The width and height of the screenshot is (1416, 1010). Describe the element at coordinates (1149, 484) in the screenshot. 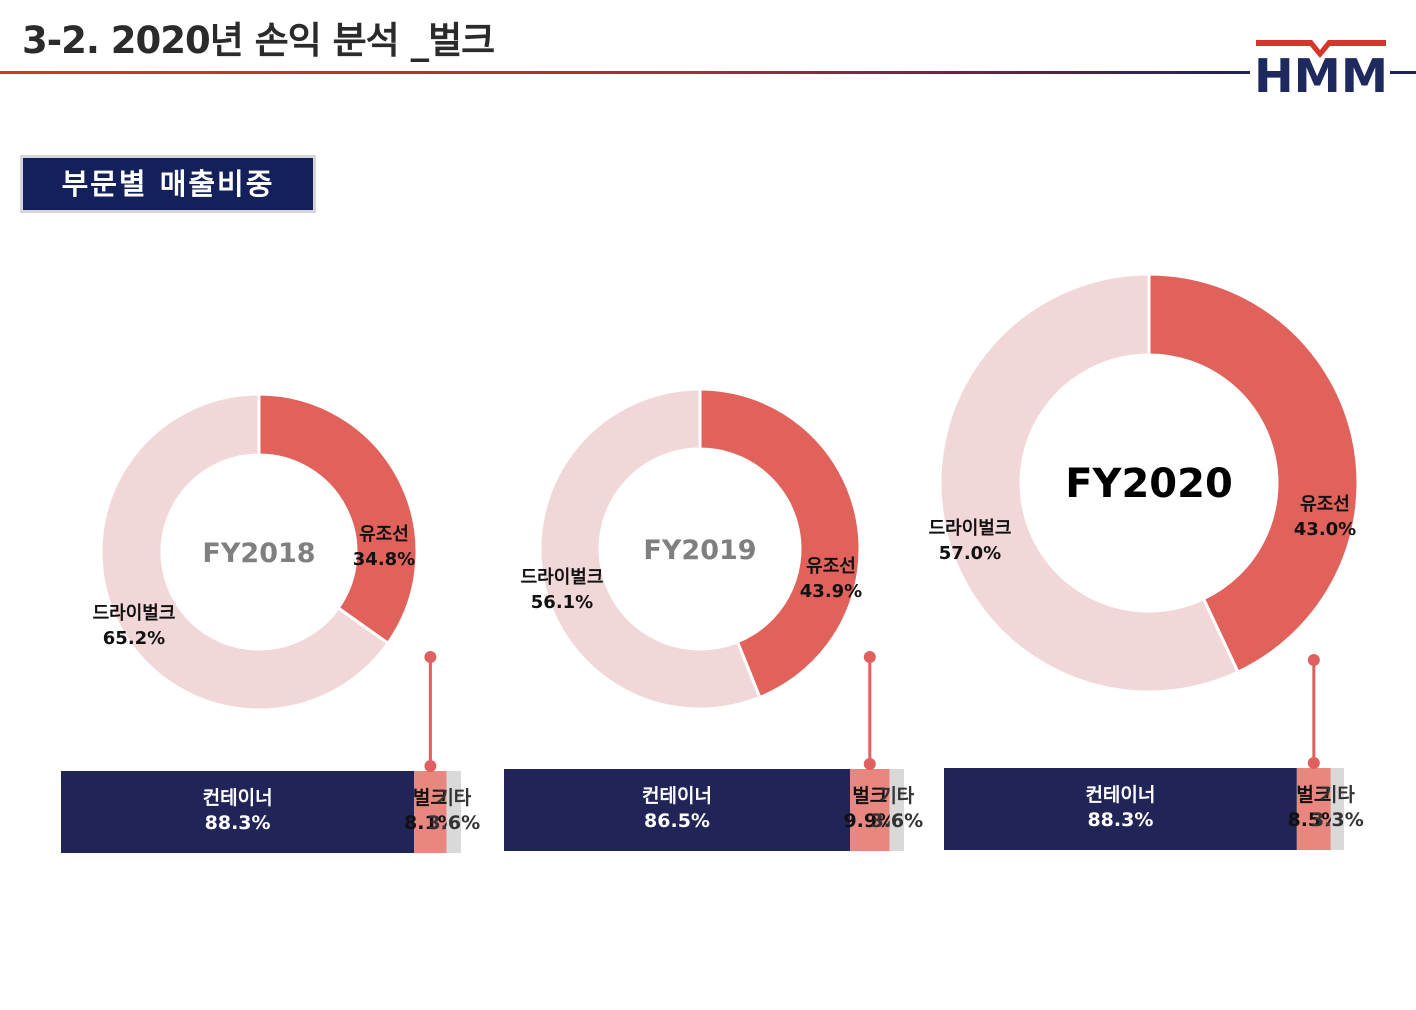

I see `center-label: FY2020` at that location.